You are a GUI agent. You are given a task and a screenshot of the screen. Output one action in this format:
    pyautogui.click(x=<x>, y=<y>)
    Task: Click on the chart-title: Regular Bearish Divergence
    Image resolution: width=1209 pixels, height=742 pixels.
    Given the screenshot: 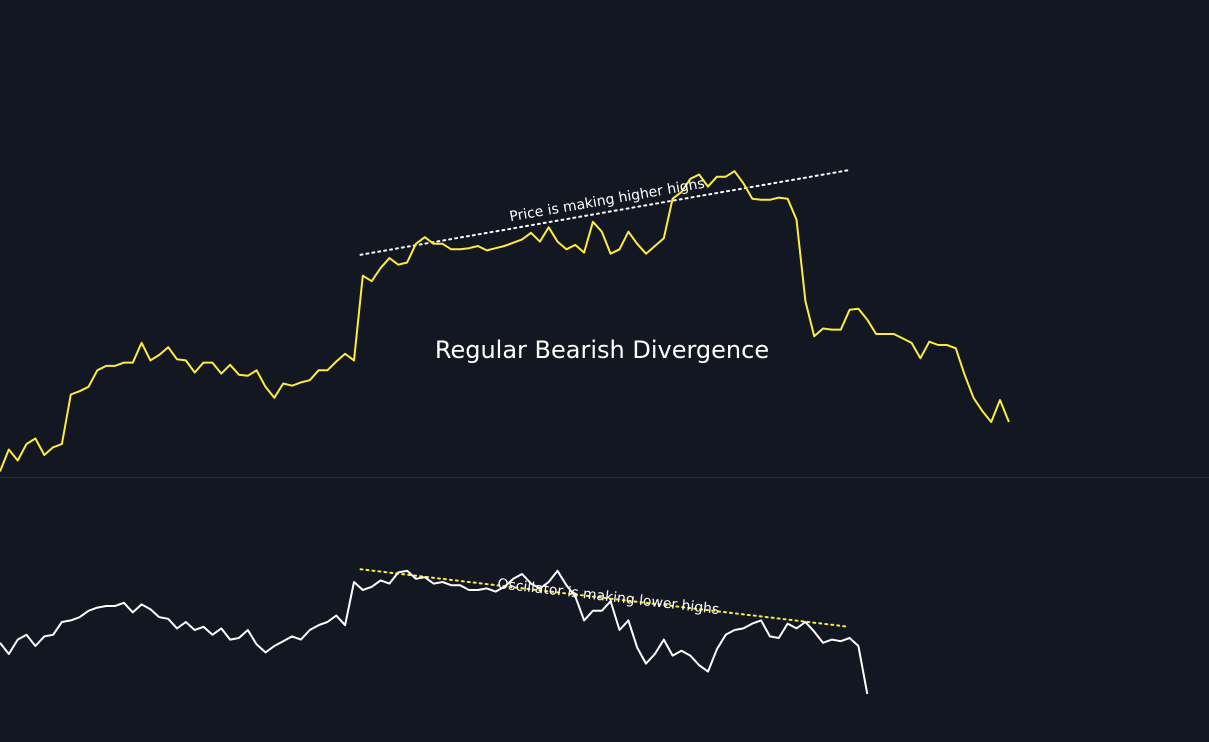 What is the action you would take?
    pyautogui.click(x=602, y=350)
    